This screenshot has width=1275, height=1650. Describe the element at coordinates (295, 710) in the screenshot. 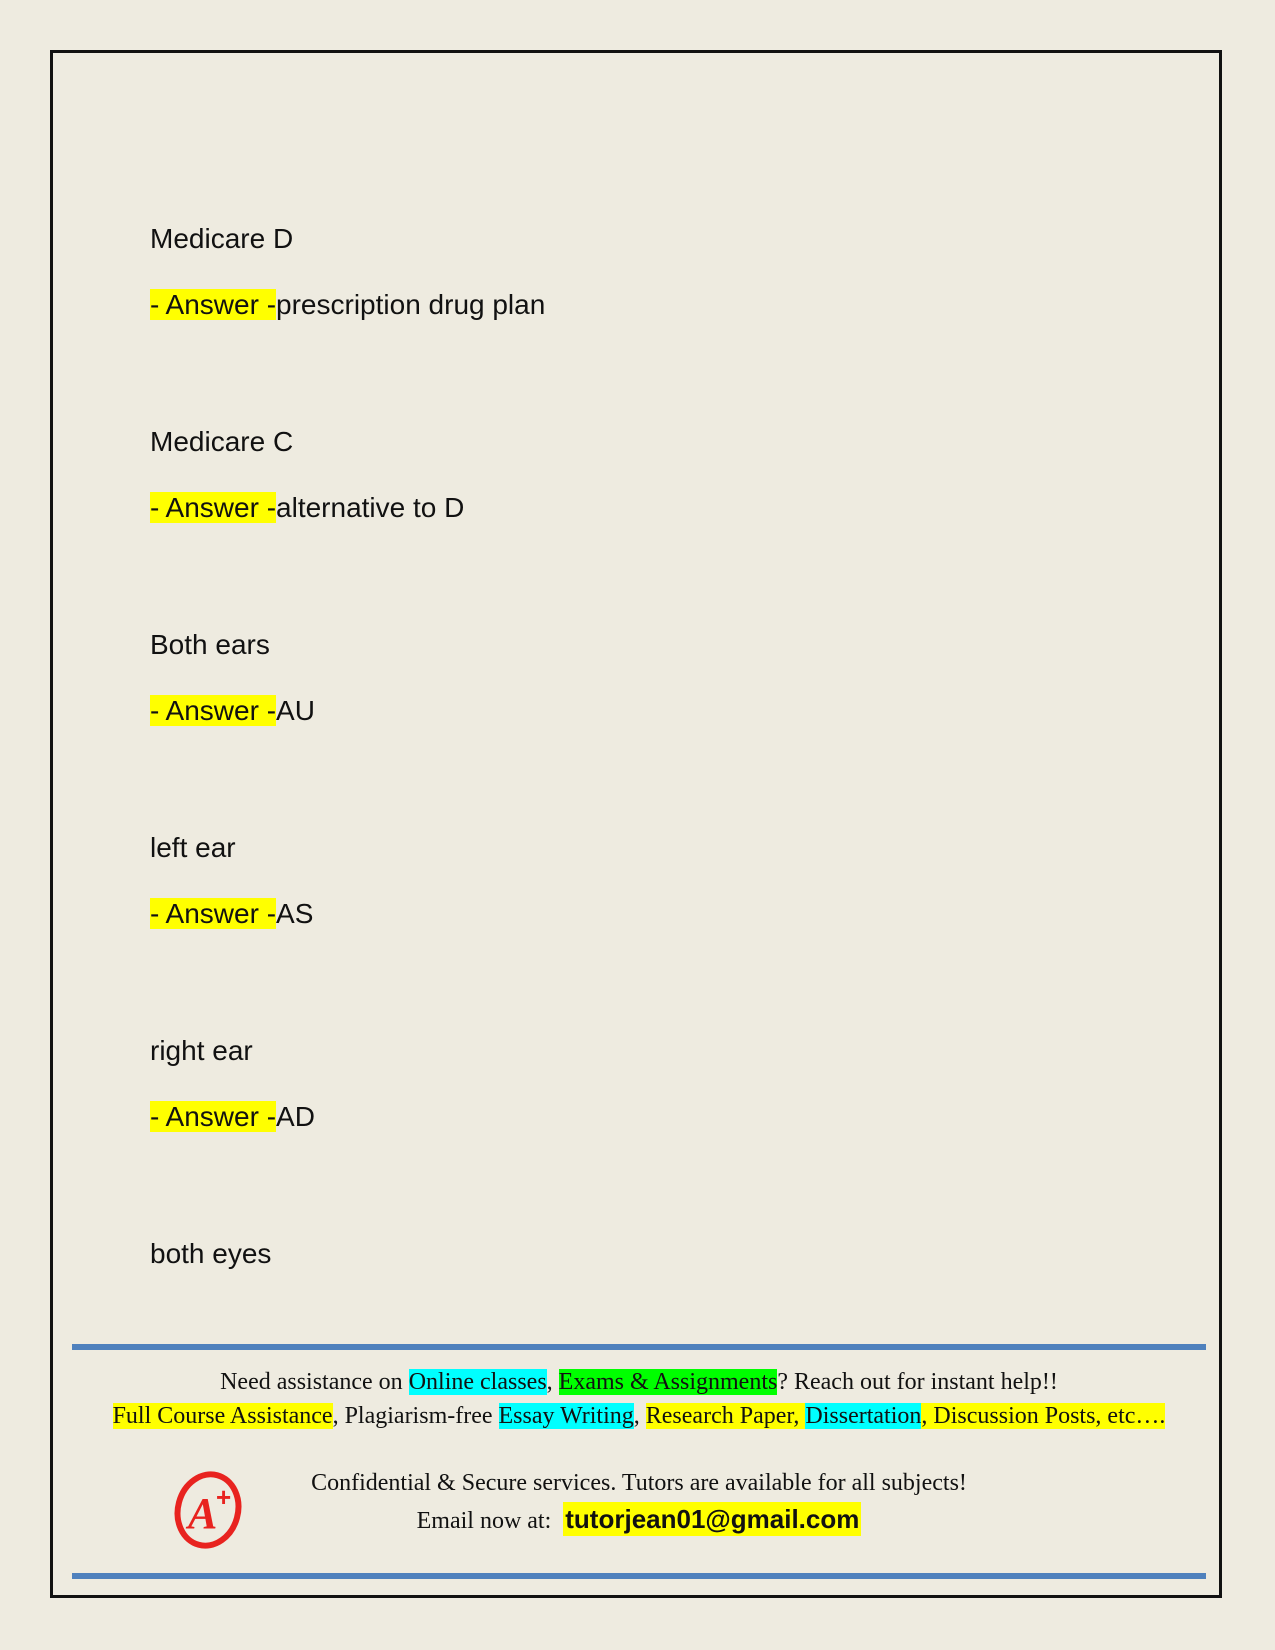

I see `answer-text: AU` at that location.